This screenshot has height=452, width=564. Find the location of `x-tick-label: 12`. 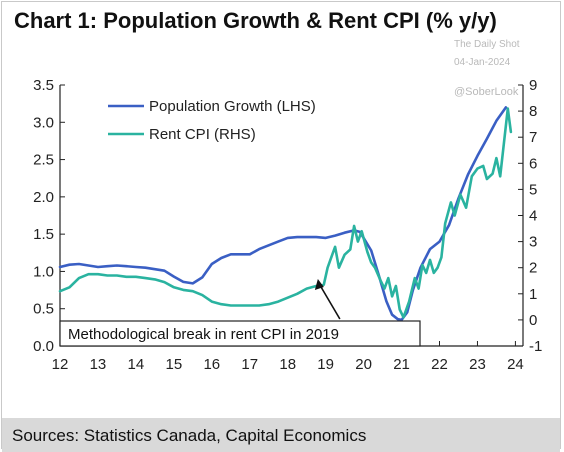

x-tick-label: 12 is located at coordinates (60, 364).